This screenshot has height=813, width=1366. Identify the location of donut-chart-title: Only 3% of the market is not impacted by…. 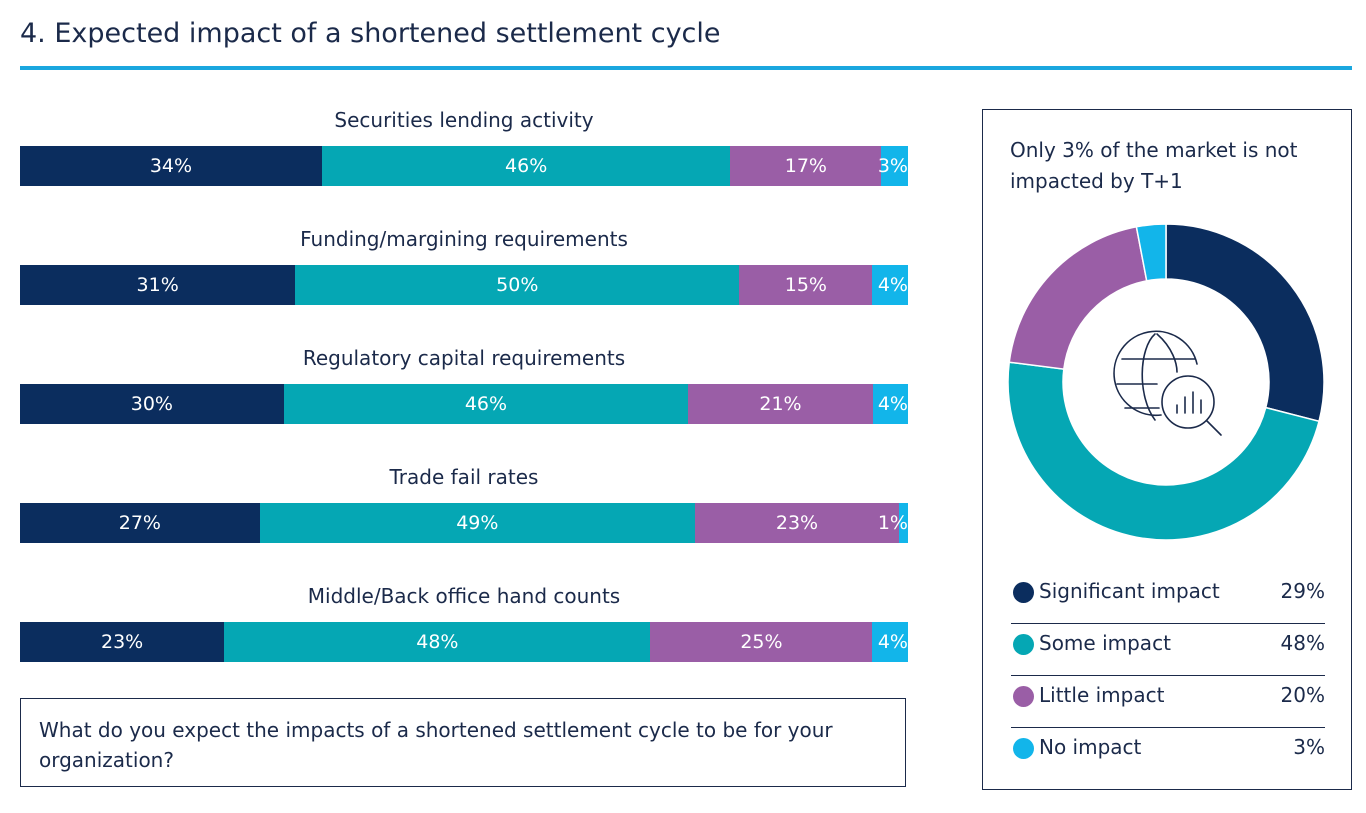
(1154, 165).